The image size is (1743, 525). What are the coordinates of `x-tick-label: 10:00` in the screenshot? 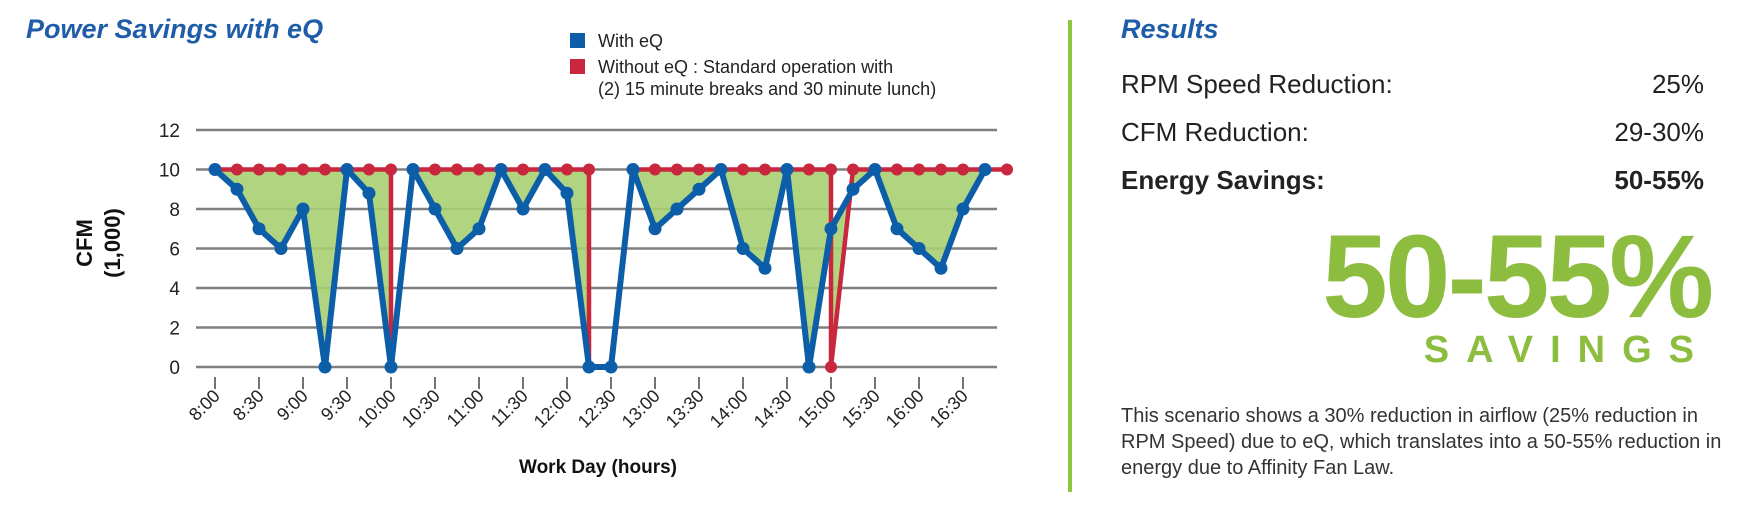 It's located at (377, 409).